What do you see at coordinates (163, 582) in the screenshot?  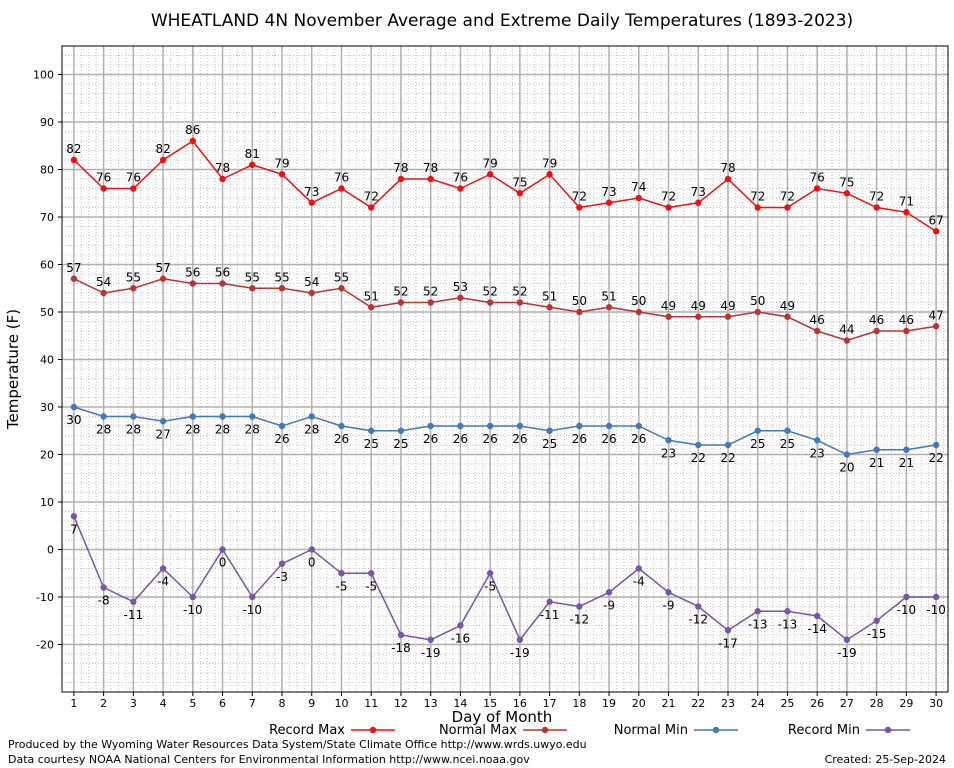 I see `record-min-data-label: -4` at bounding box center [163, 582].